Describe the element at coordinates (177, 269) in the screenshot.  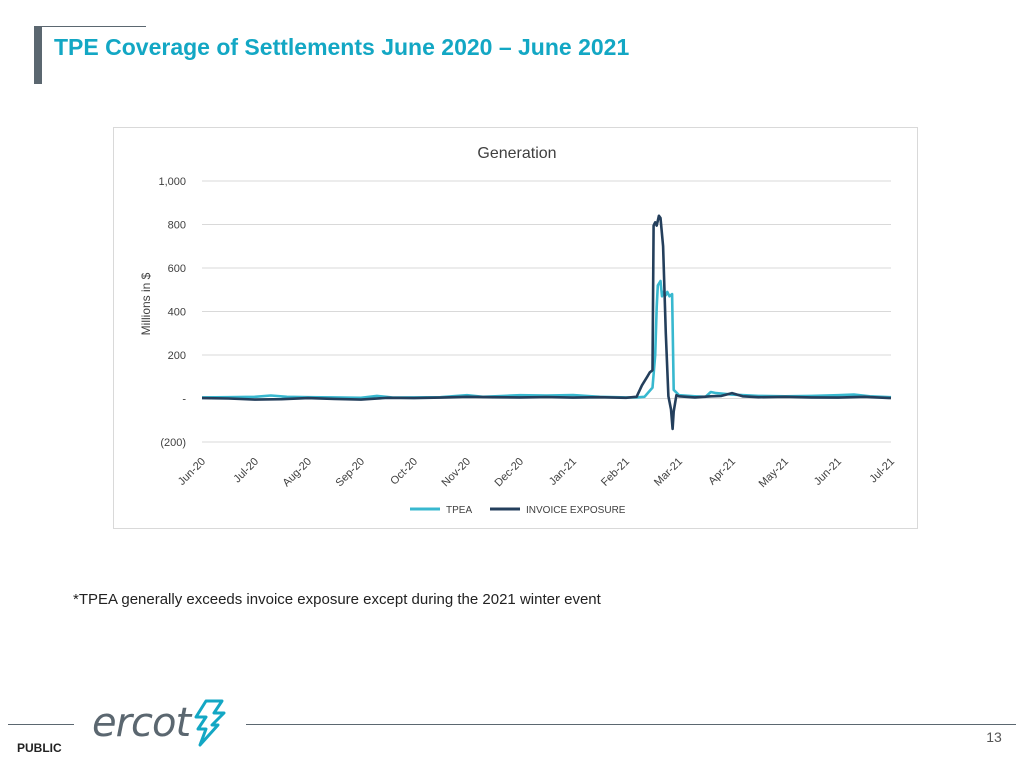
I see `y-tick-label: 600` at that location.